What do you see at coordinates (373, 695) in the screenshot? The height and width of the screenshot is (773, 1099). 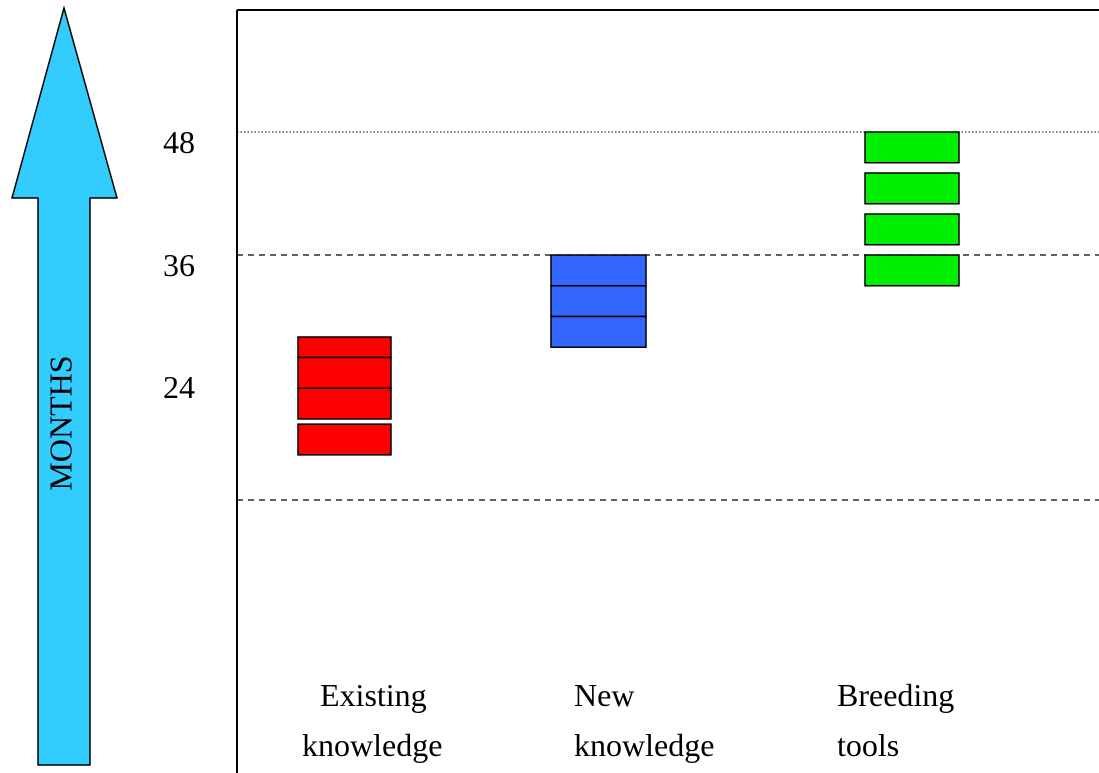 I see `column-label-existing-line1: Existing` at bounding box center [373, 695].